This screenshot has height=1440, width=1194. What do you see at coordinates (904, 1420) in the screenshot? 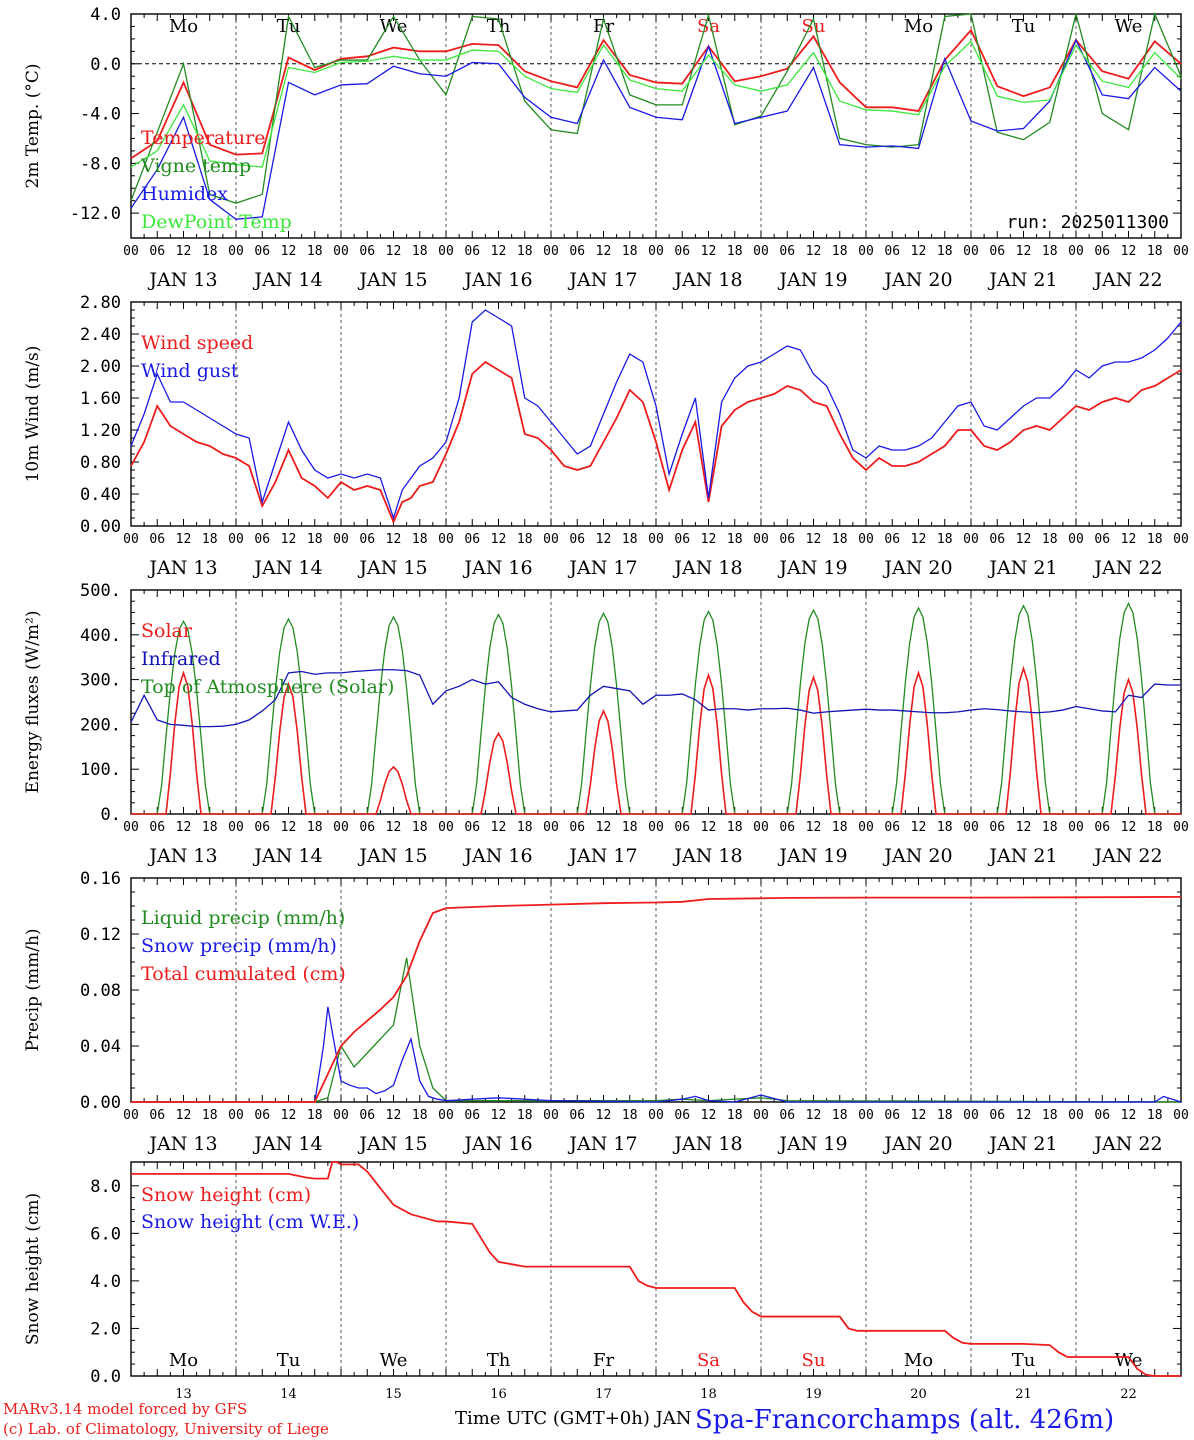
I see `station-name: Spa-Francorchamps (alt. 426m)` at bounding box center [904, 1420].